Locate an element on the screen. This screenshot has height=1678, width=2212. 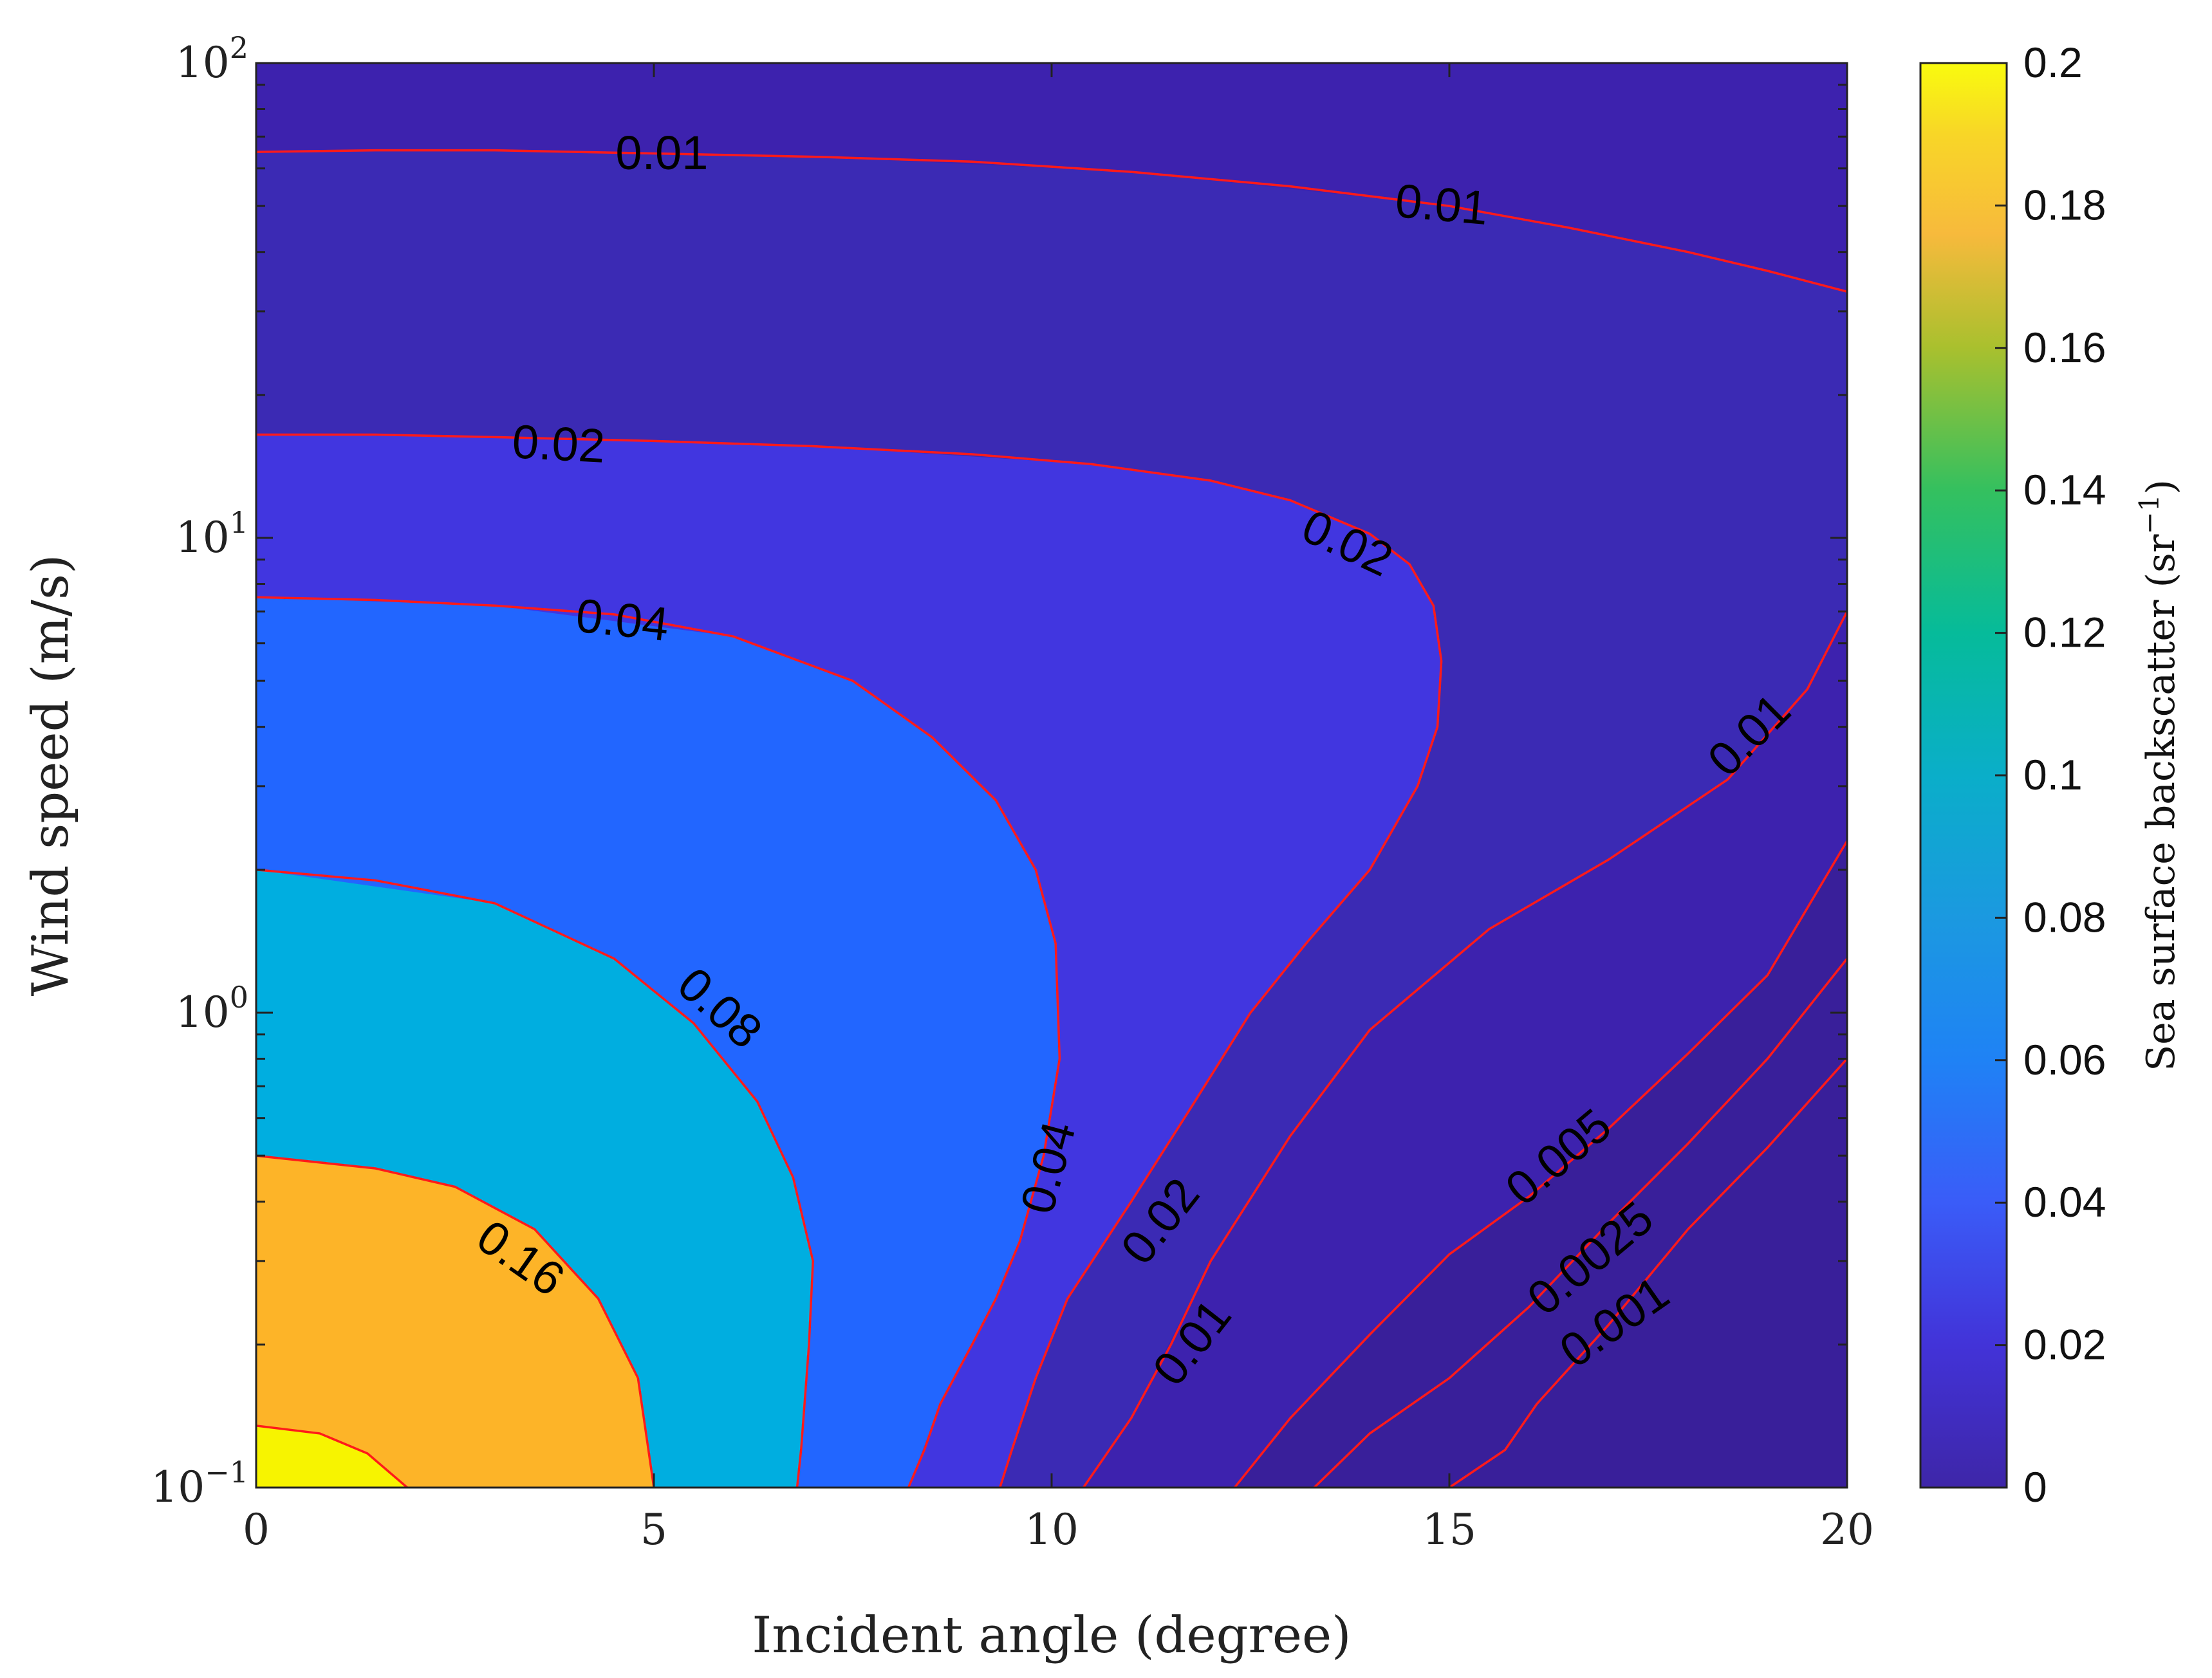
fill-peak is located at coordinates (332, 1456).